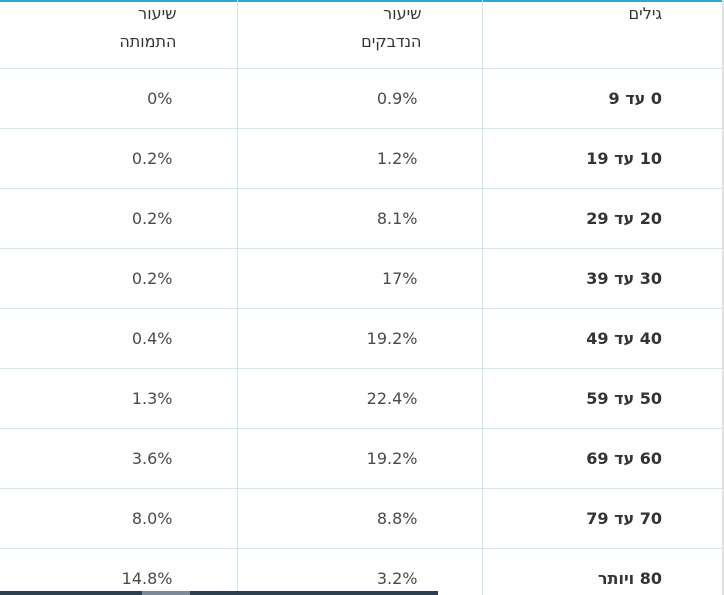 Image resolution: width=724 pixels, height=595 pixels. I want to click on cell-mortality-rate: 1.3%, so click(118, 398).